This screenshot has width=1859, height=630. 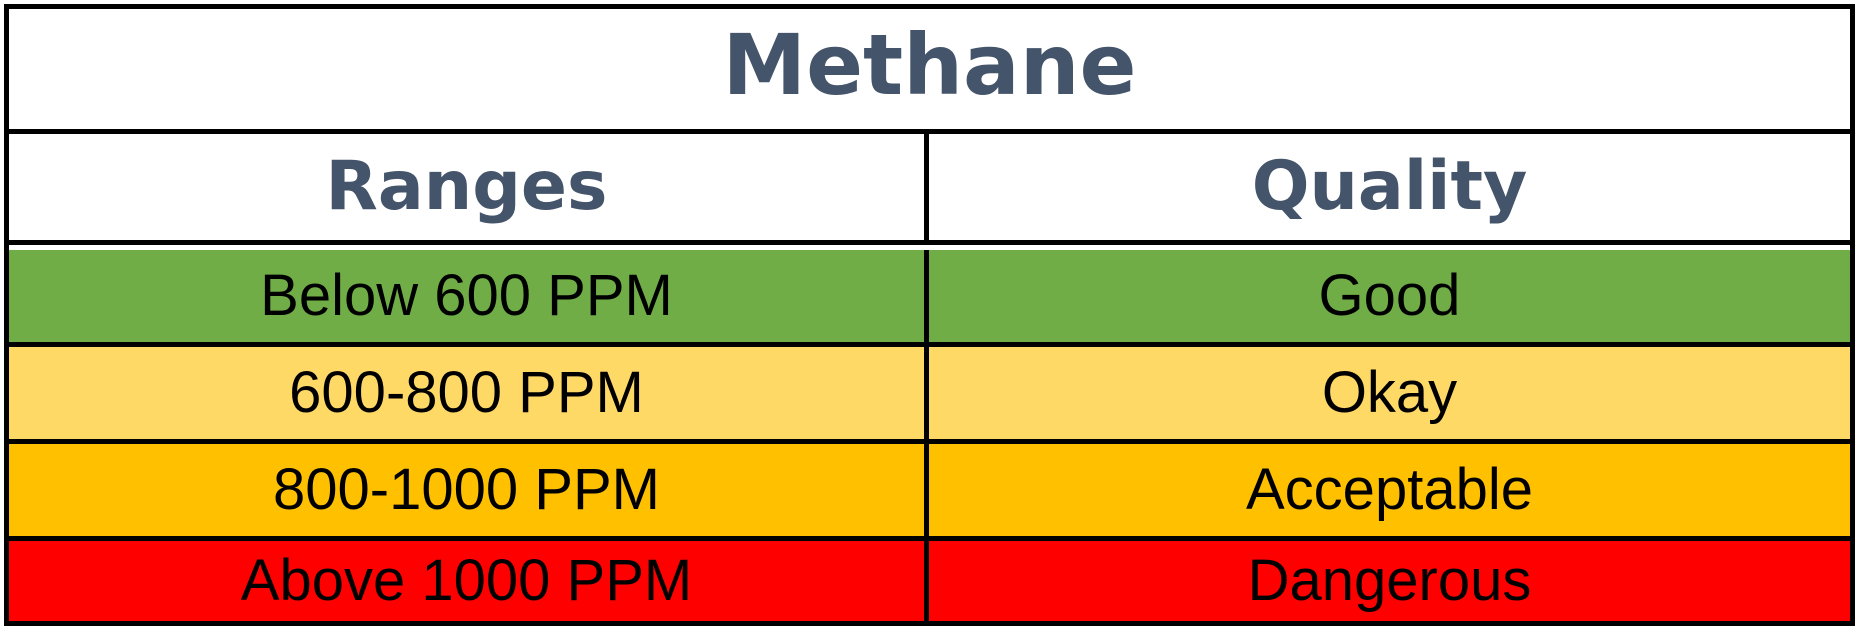 I want to click on range-value: Above 1000 PPM, so click(x=466, y=580).